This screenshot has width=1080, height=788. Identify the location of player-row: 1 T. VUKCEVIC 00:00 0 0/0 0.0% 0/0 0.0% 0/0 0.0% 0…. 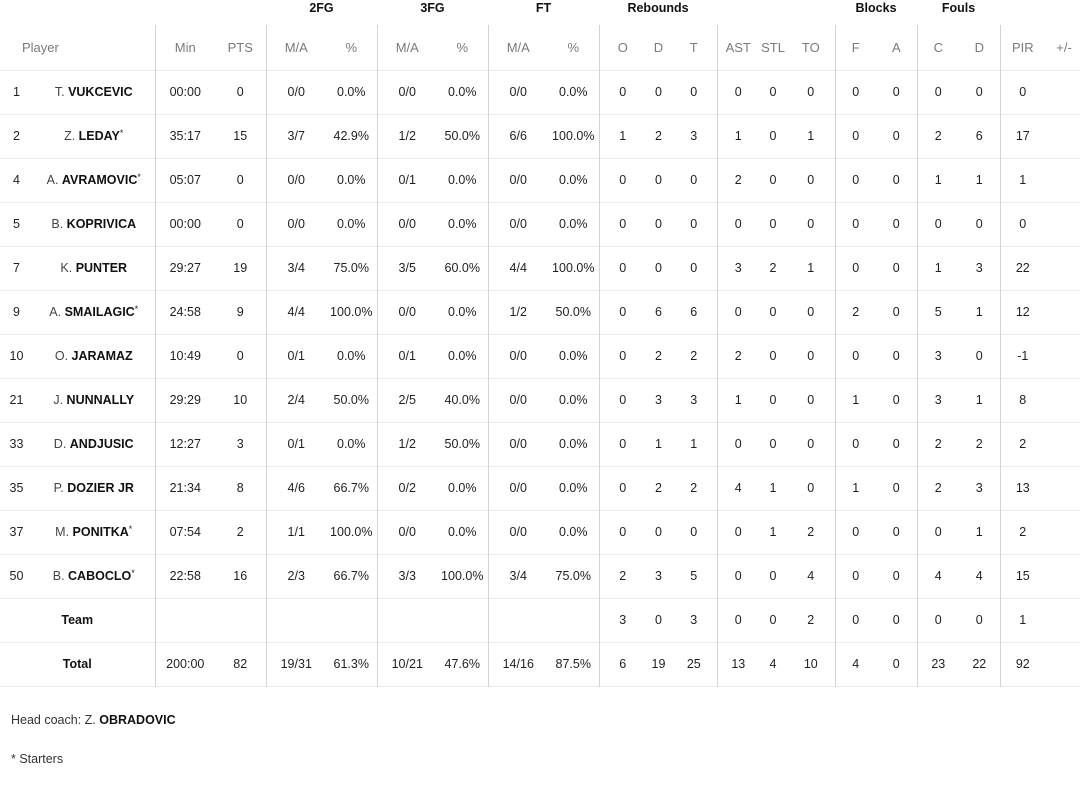
(540, 92).